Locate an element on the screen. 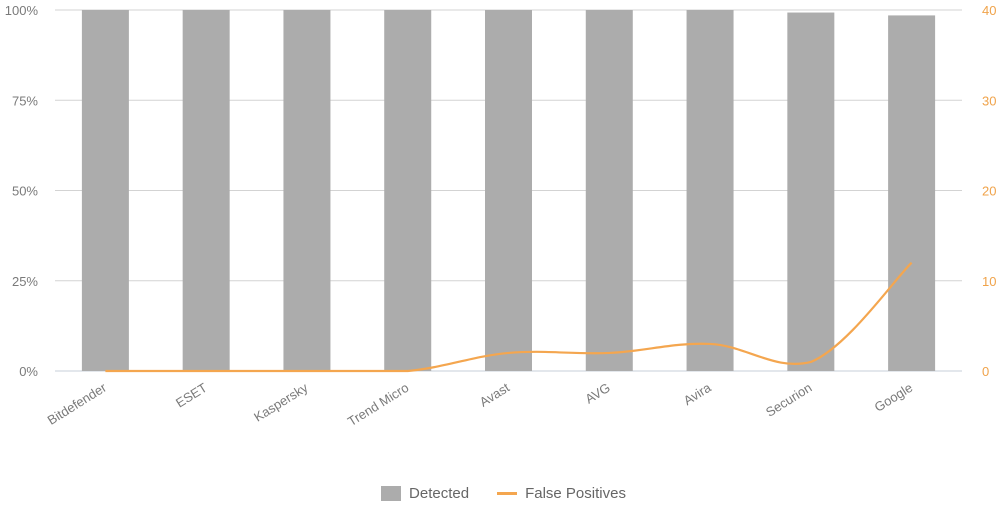  x-category-label: Kaspersky is located at coordinates (281, 402).